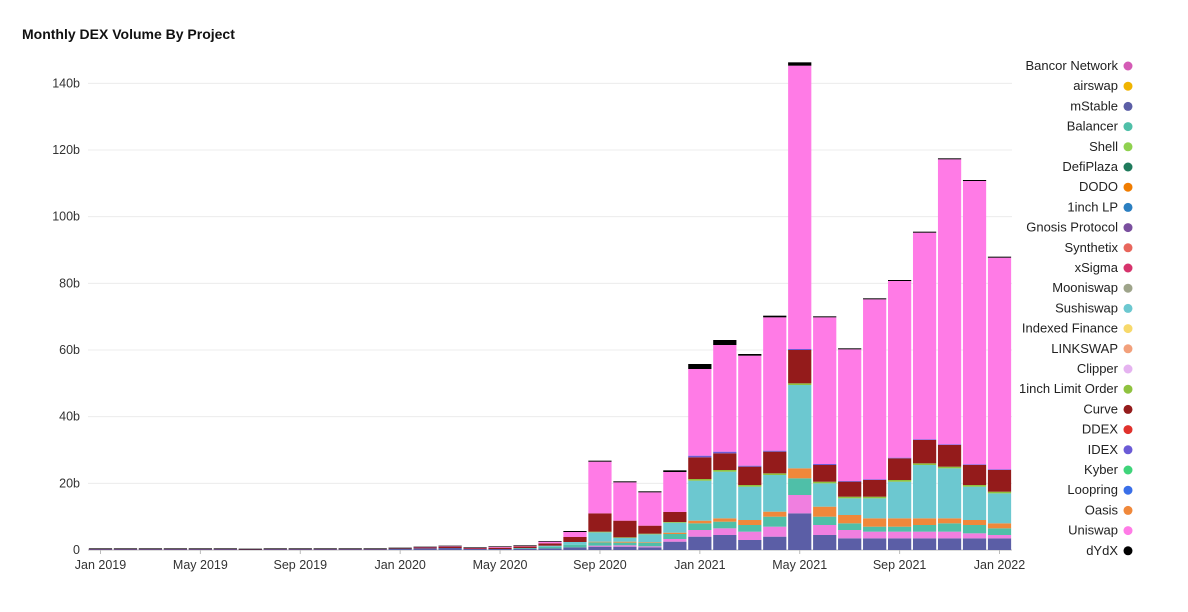 The image size is (1188, 612). What do you see at coordinates (1100, 530) in the screenshot?
I see `legend-item: Uniswap` at bounding box center [1100, 530].